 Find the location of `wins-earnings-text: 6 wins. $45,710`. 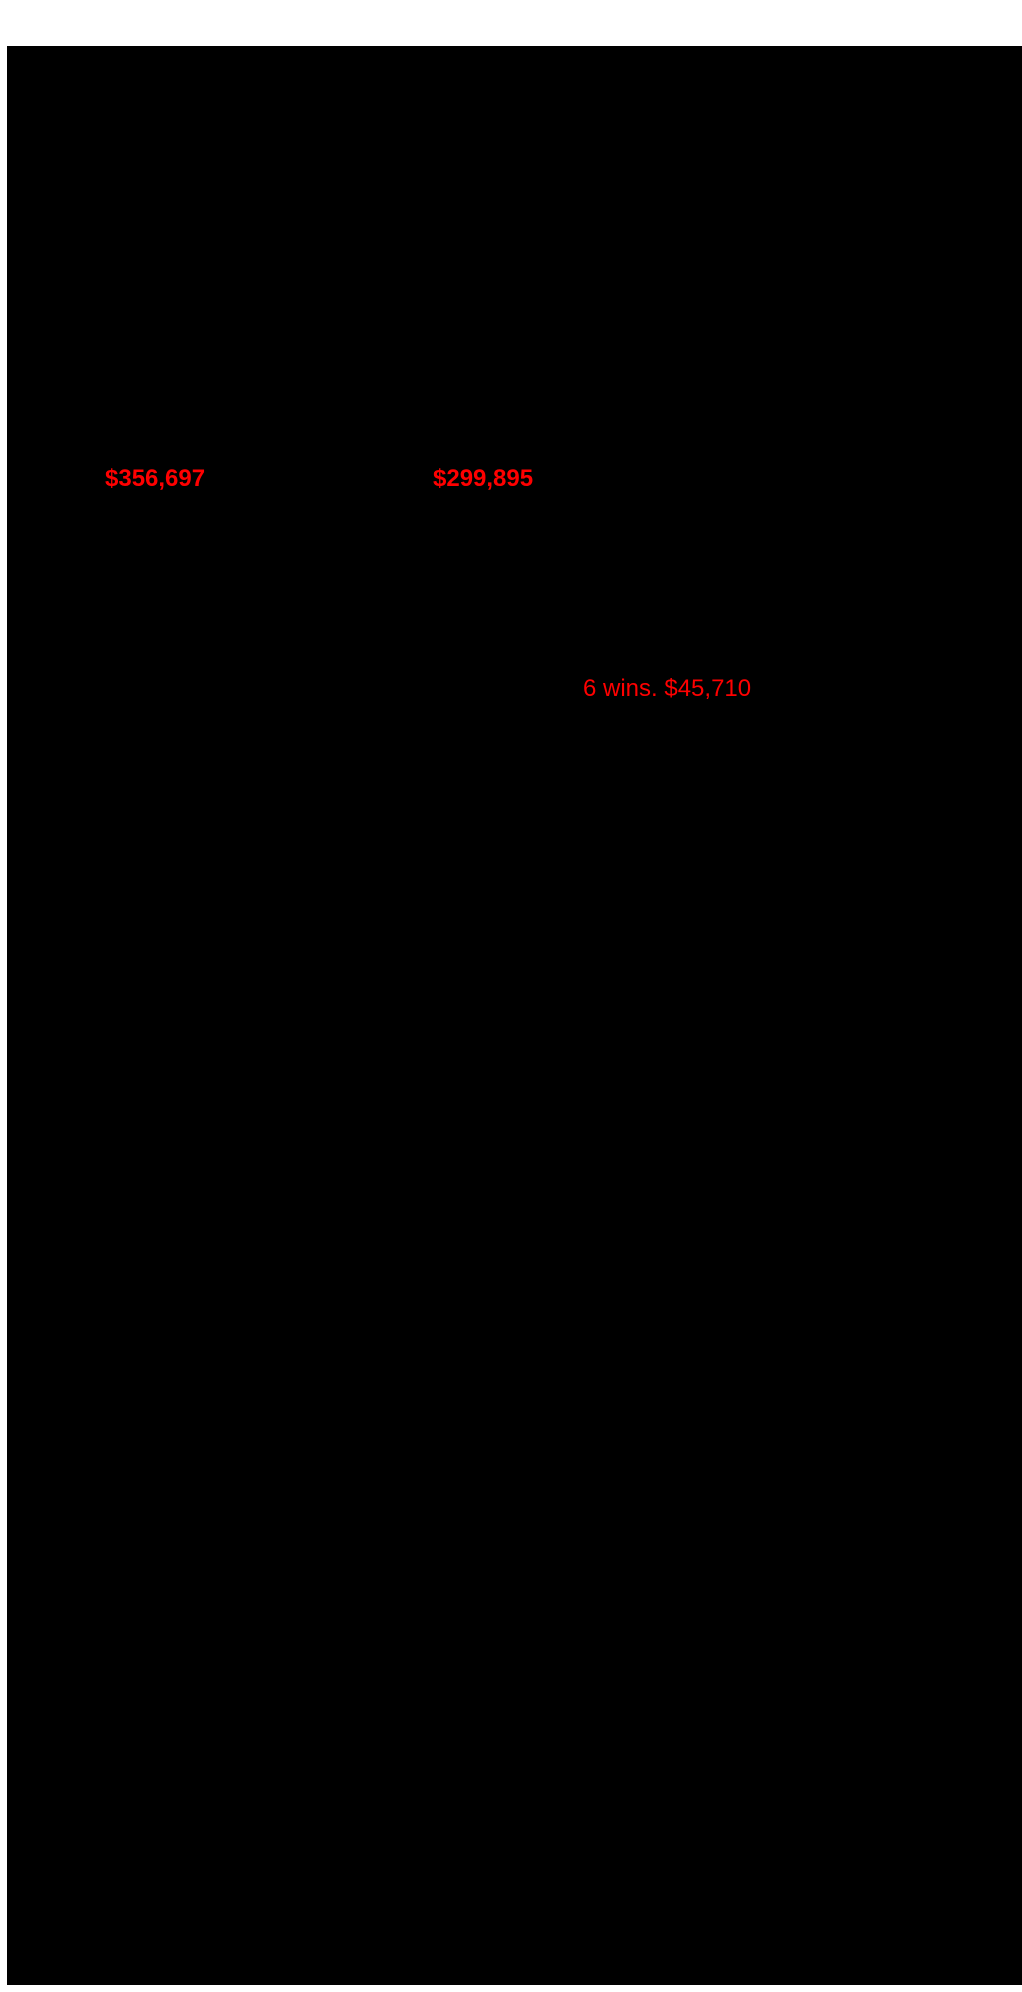

wins-earnings-text: 6 wins. $45,710 is located at coordinates (667, 688).